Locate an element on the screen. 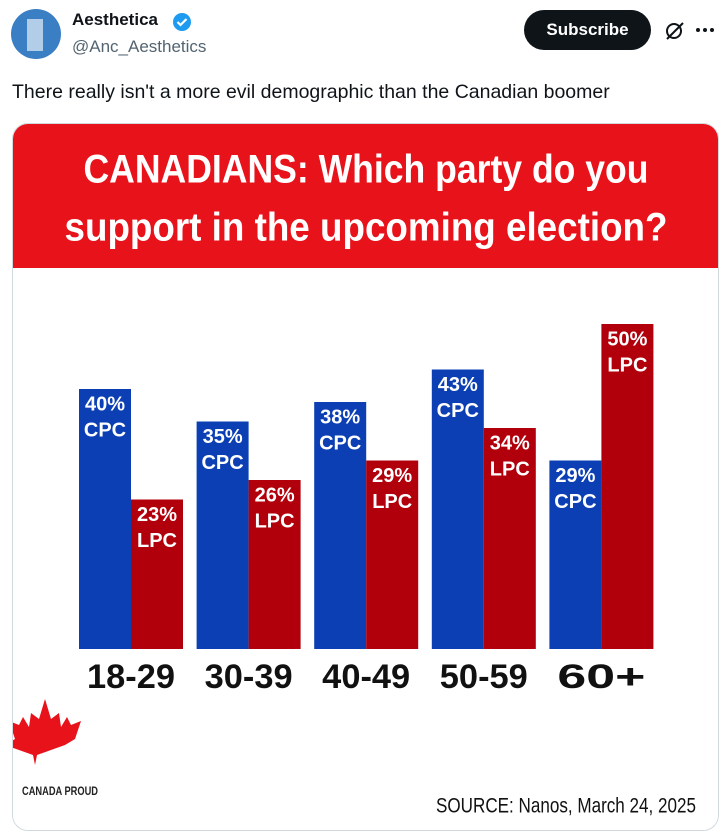 This screenshot has width=722, height=838. x-tick-label: 50-59 is located at coordinates (484, 677).